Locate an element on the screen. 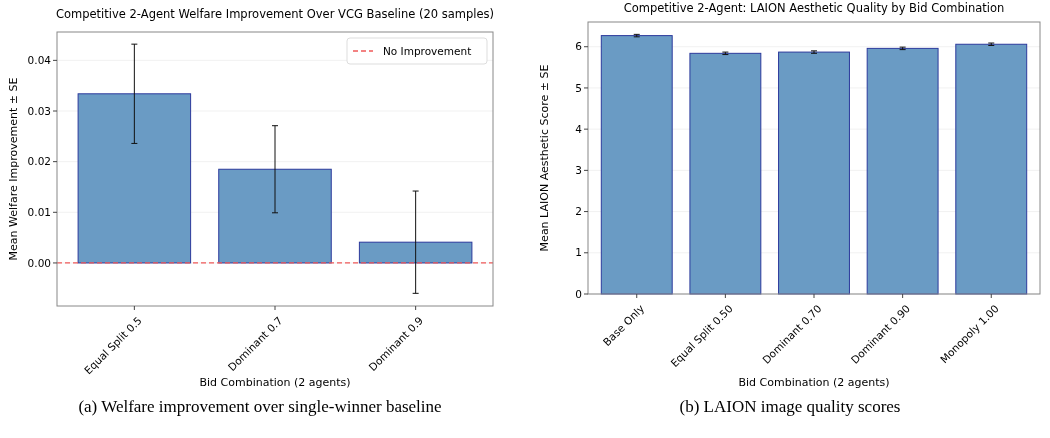  y-tick-label: 3 is located at coordinates (578, 170).